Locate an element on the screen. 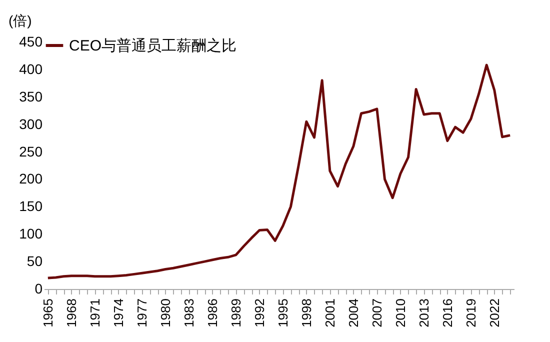 Image resolution: width=550 pixels, height=342 pixels. x-tick-label: 1986 is located at coordinates (212, 313).